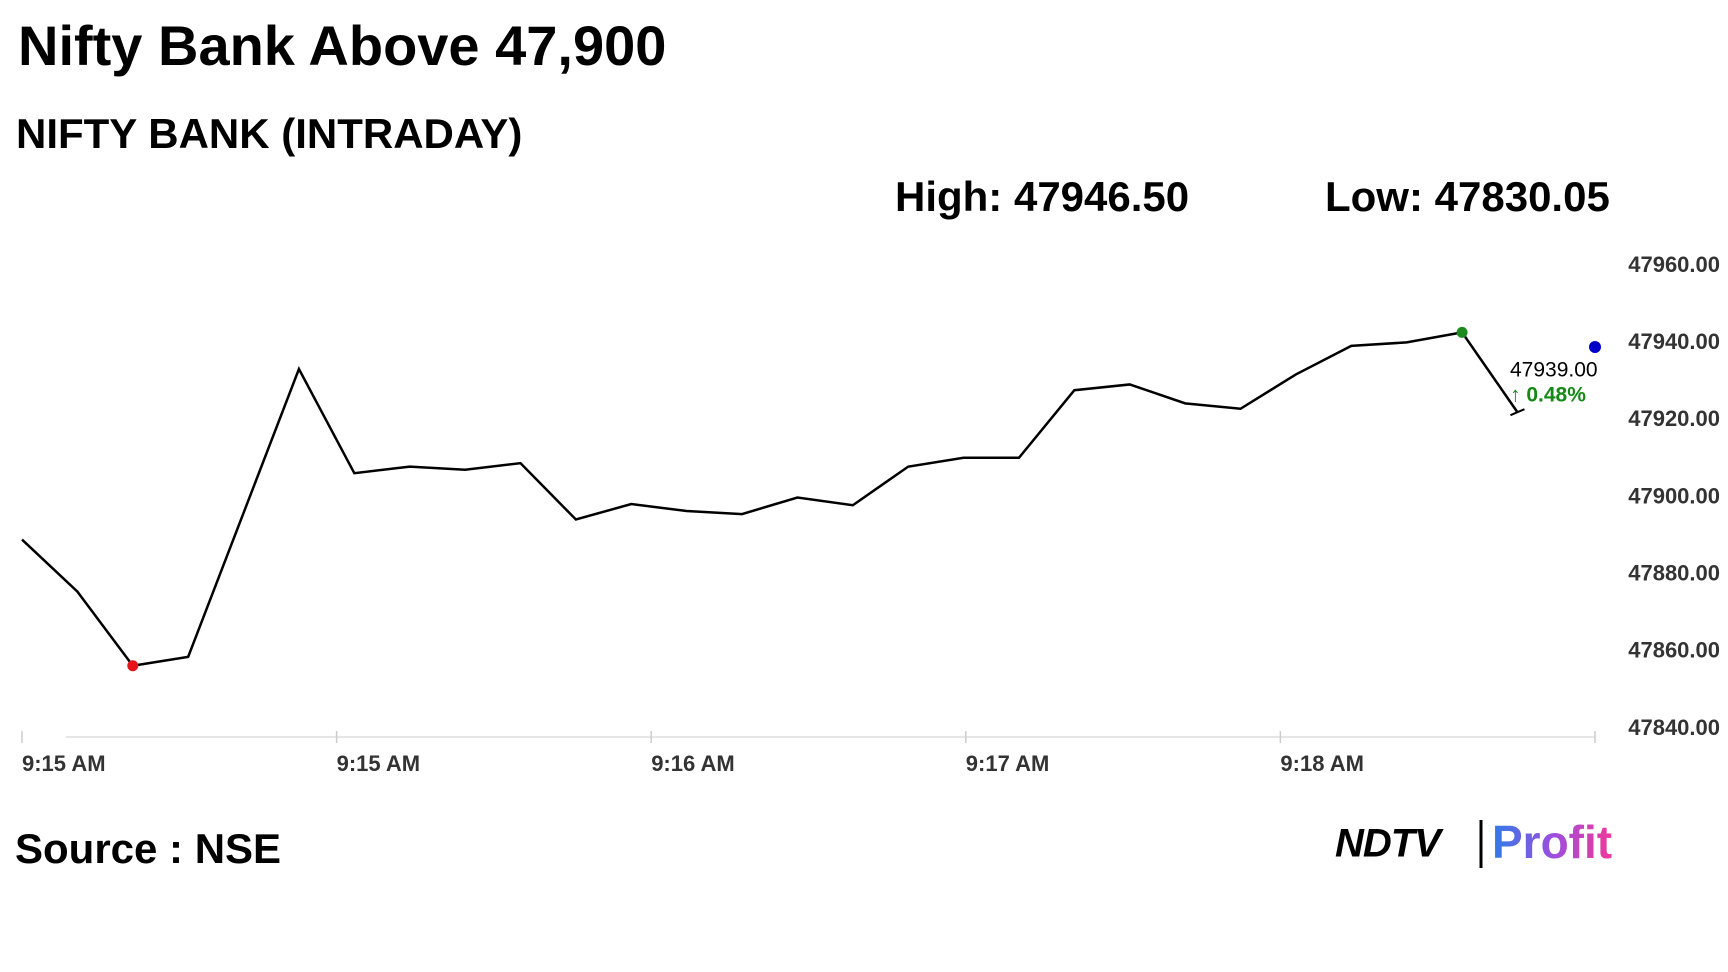 Image resolution: width=1728 pixels, height=972 pixels. Describe the element at coordinates (1517, 412) in the screenshot. I see `last-point-tick` at that location.